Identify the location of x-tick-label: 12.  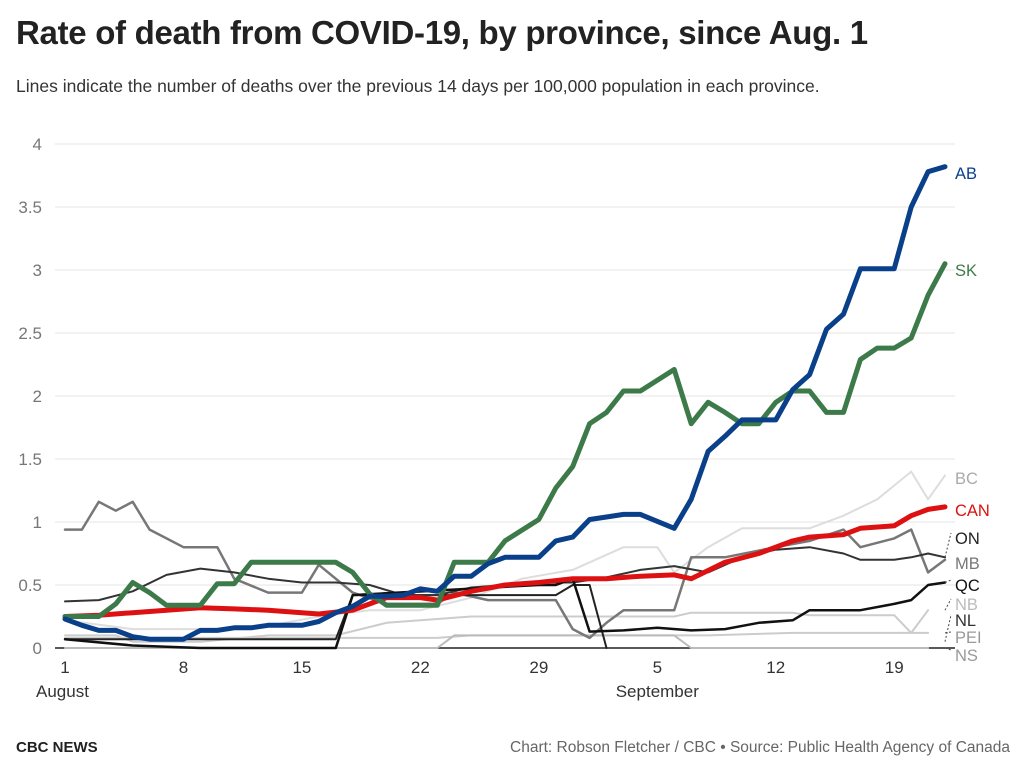
(775, 667).